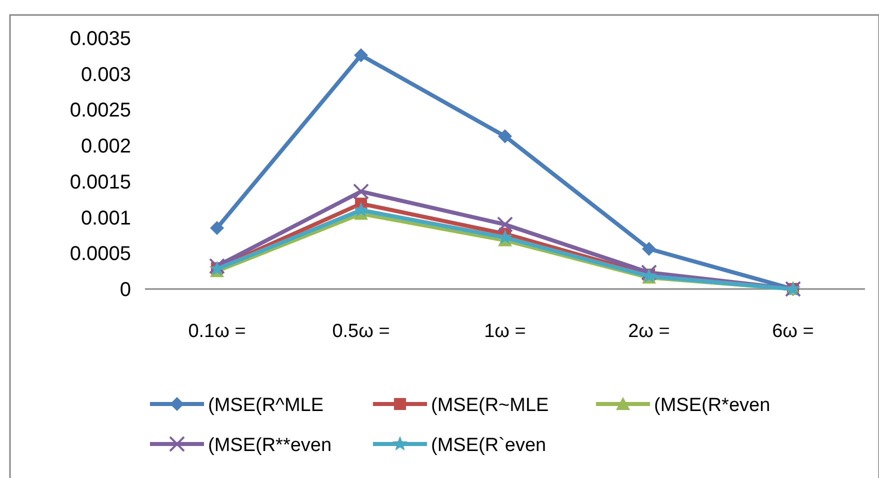 The image size is (879, 478). What do you see at coordinates (266, 405) in the screenshot?
I see `legend-label: (MSE(R^MLE` at bounding box center [266, 405].